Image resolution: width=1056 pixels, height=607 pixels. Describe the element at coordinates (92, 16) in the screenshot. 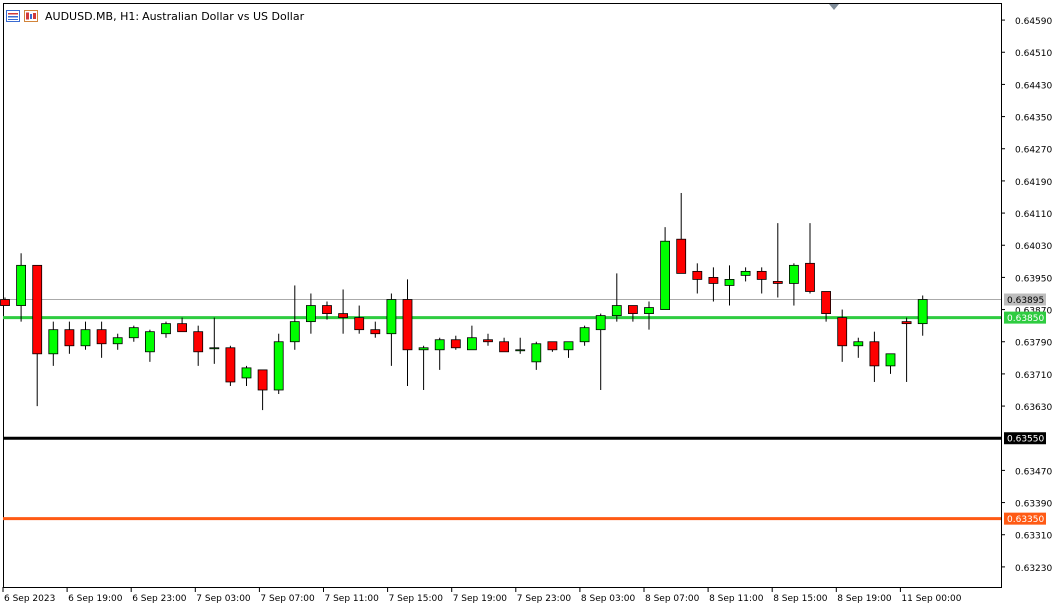

I see `symbol-label: AUDUSD.MB, H1:` at that location.